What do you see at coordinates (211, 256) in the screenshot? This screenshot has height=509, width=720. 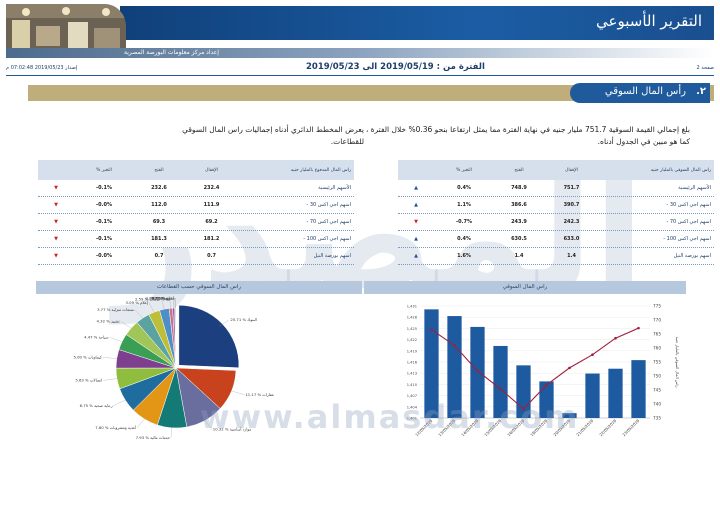 I see `cell-close: 0.7` at bounding box center [211, 256].